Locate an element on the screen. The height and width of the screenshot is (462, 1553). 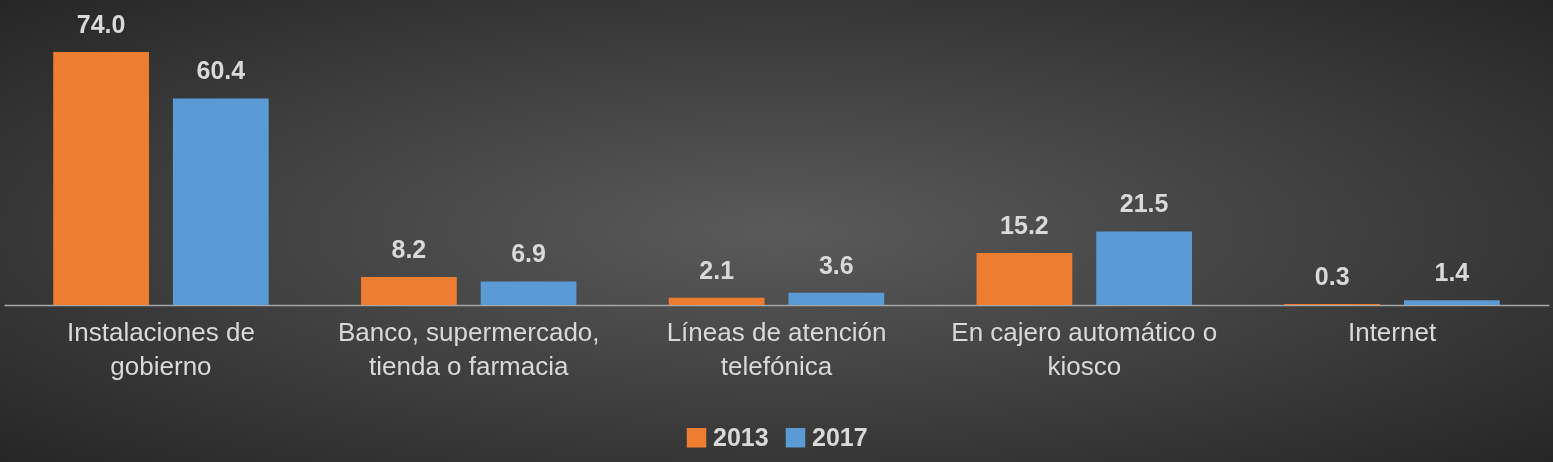
data-label: 0.3 is located at coordinates (1332, 275).